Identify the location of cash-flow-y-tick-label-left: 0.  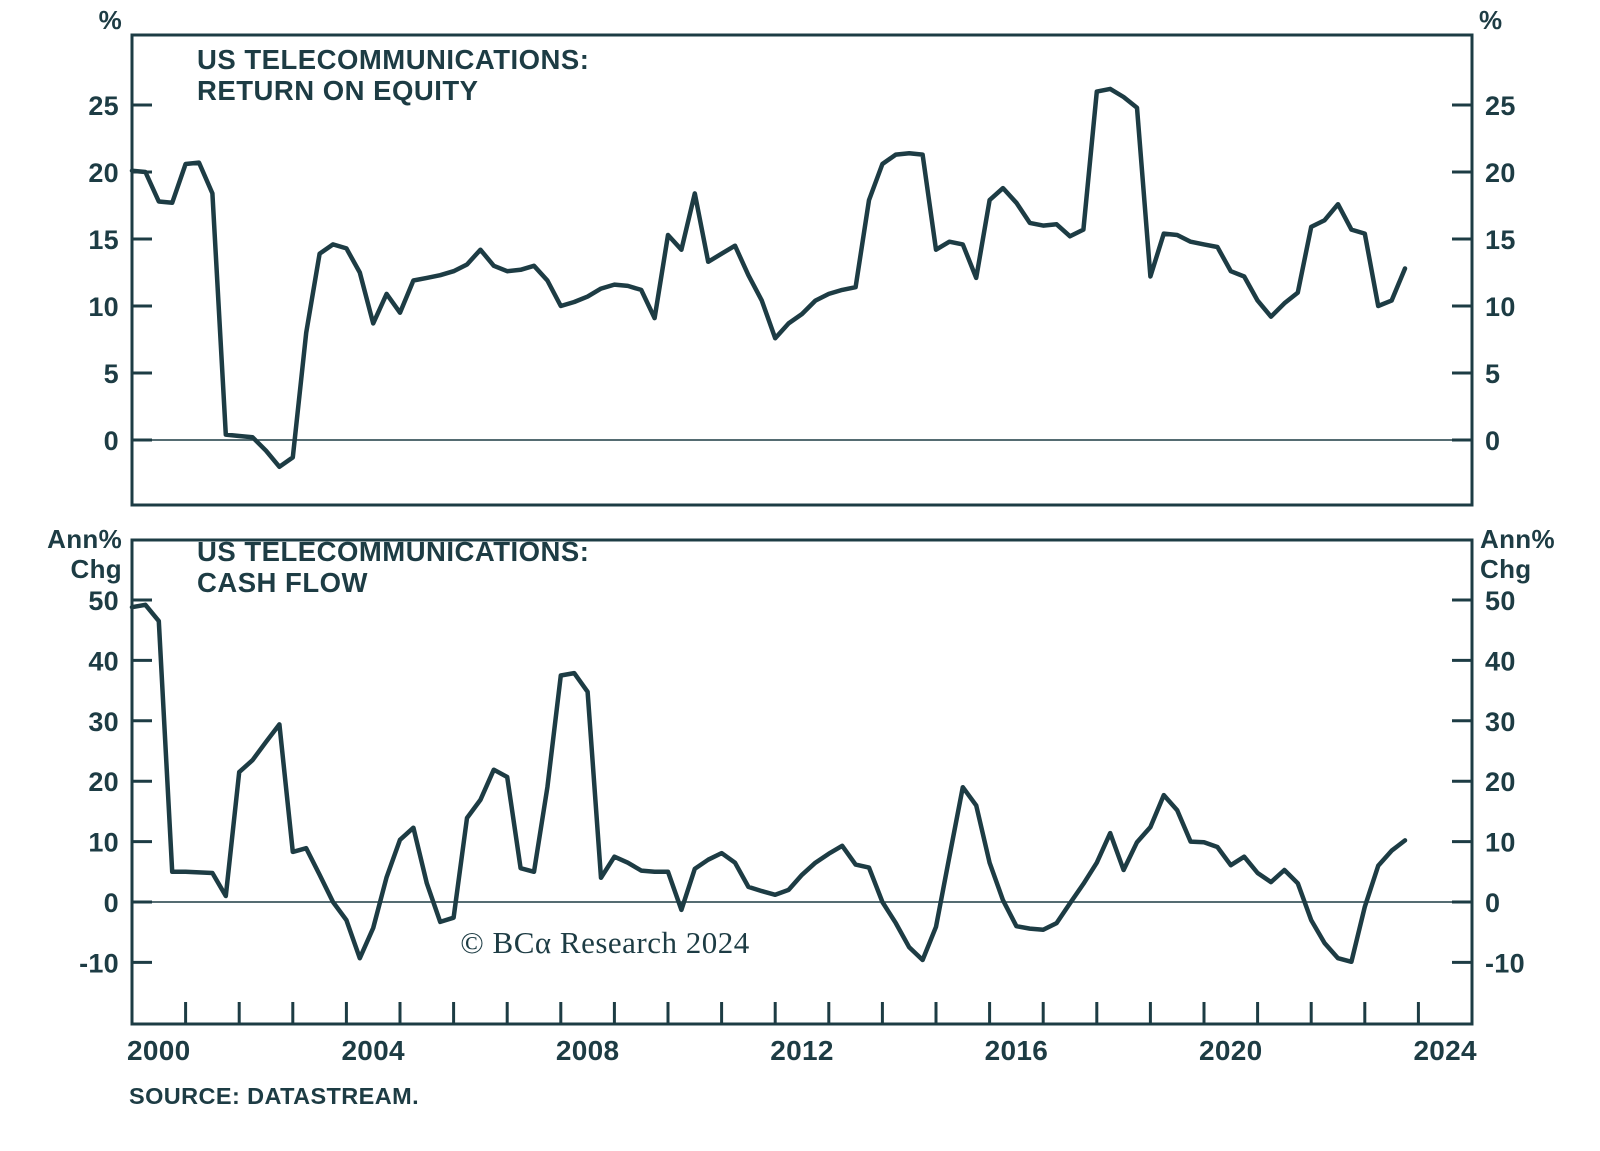
(111, 903).